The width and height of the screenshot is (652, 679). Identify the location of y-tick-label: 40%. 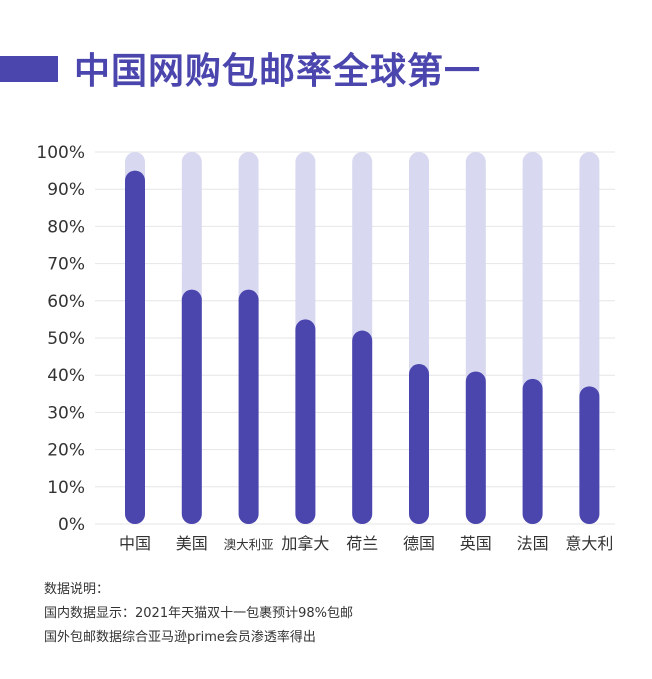
(66, 376).